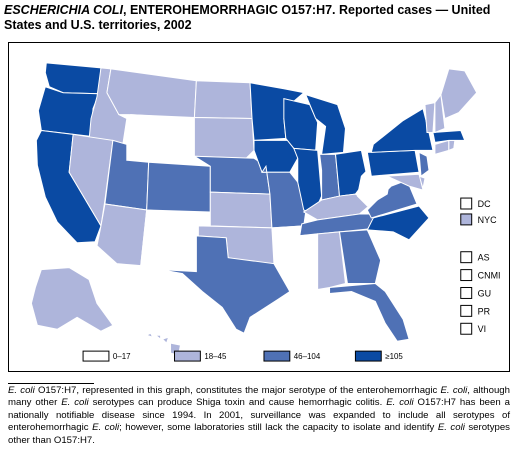 This screenshot has height=456, width=513. What do you see at coordinates (325, 124) in the screenshot?
I see `state-mi` at bounding box center [325, 124].